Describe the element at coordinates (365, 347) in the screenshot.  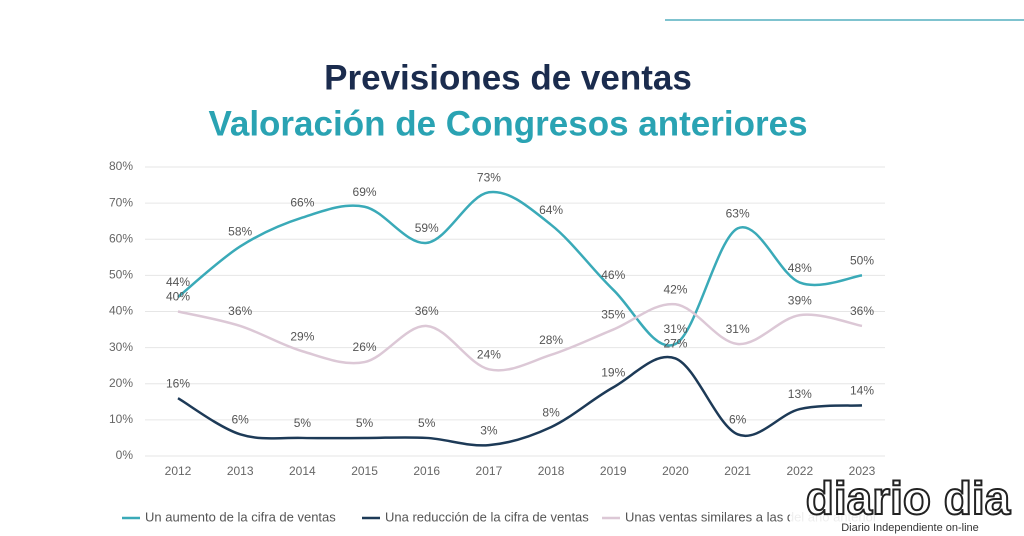
I see `data-label: 26%` at that location.